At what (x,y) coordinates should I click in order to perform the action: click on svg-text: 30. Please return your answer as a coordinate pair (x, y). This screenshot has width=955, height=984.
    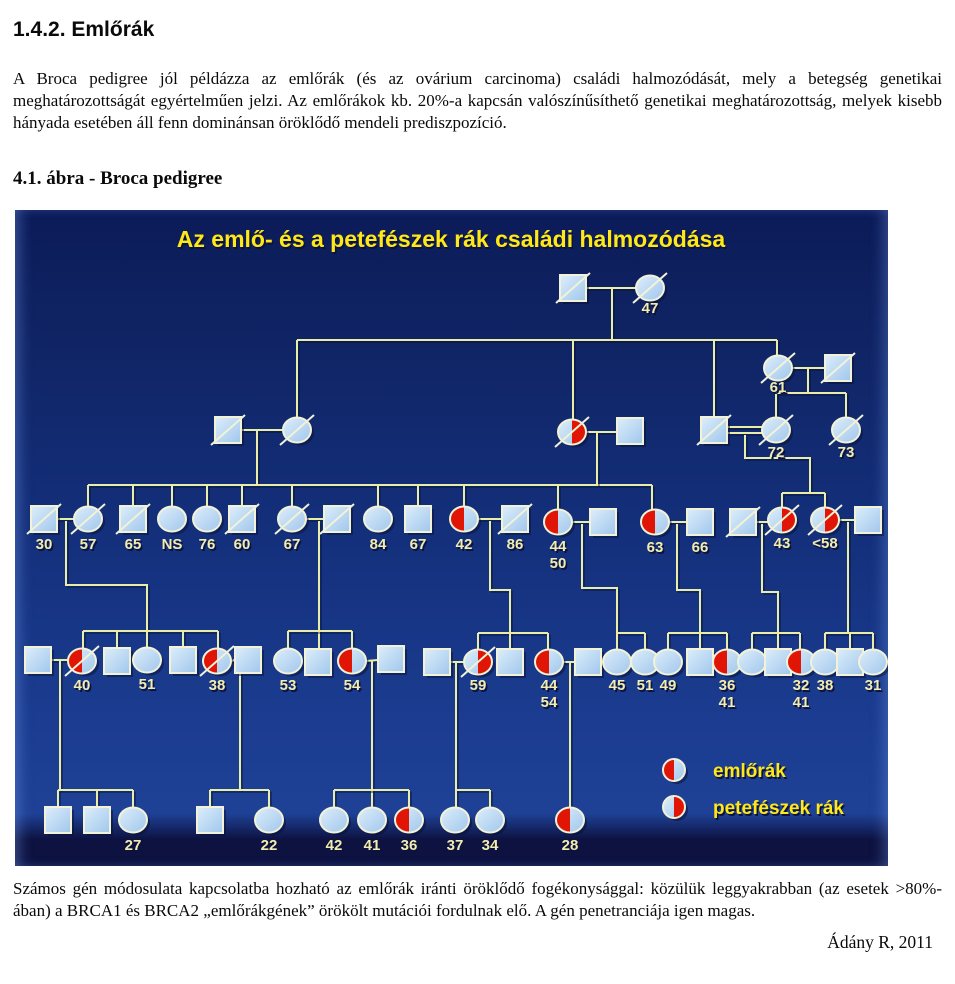
    Looking at the image, I should click on (45, 546).